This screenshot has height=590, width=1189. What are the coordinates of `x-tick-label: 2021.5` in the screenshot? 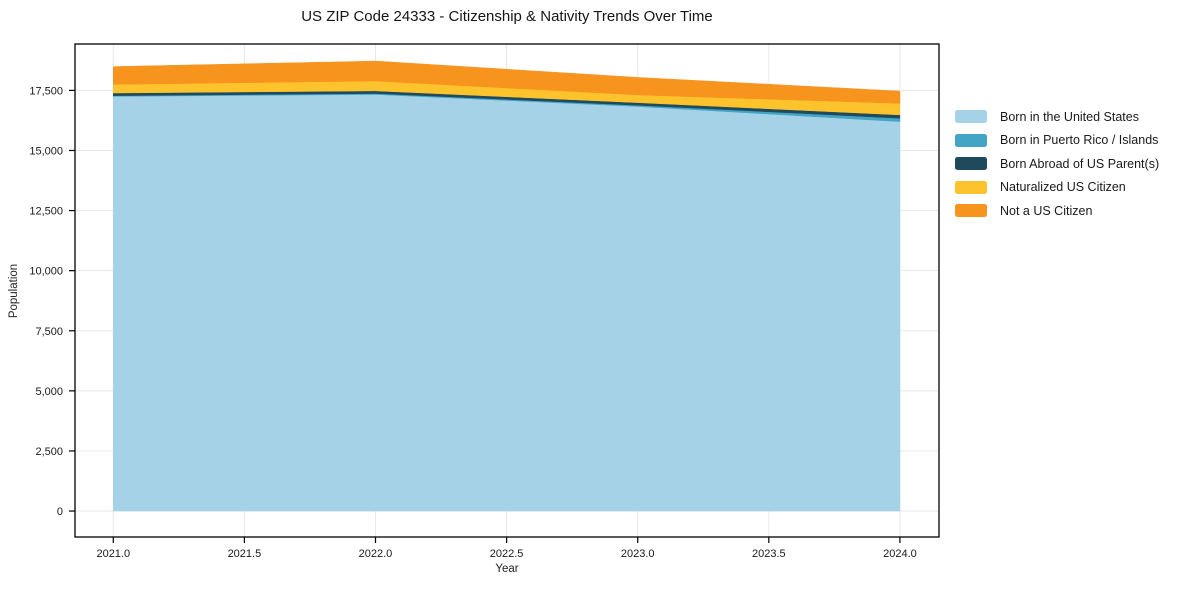 It's located at (245, 554).